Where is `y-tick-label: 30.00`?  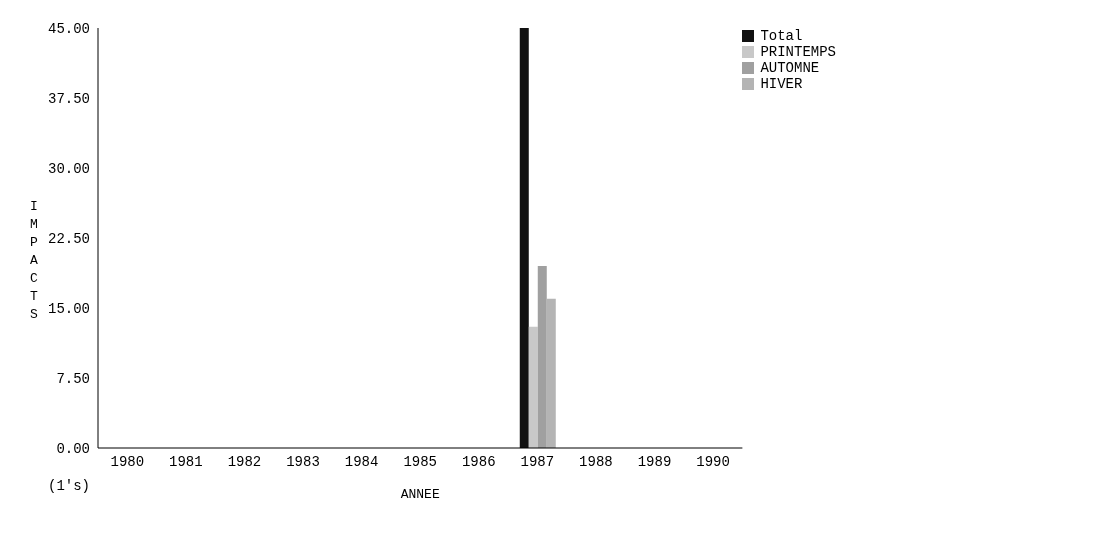
y-tick-label: 30.00 is located at coordinates (68, 168).